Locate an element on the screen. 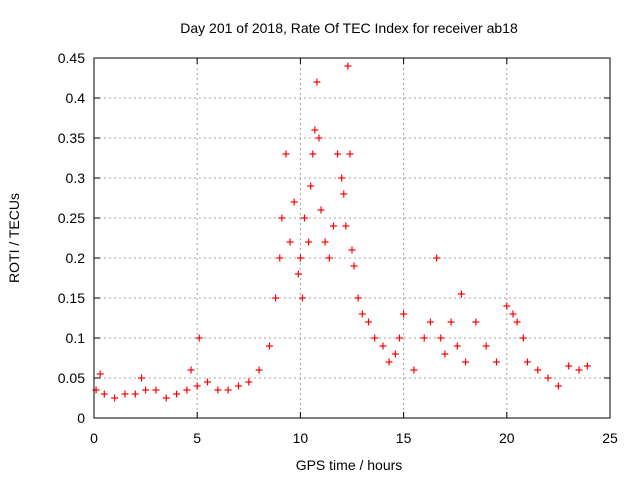 This screenshot has width=640, height=480. x-tick-label: 15 is located at coordinates (404, 438).